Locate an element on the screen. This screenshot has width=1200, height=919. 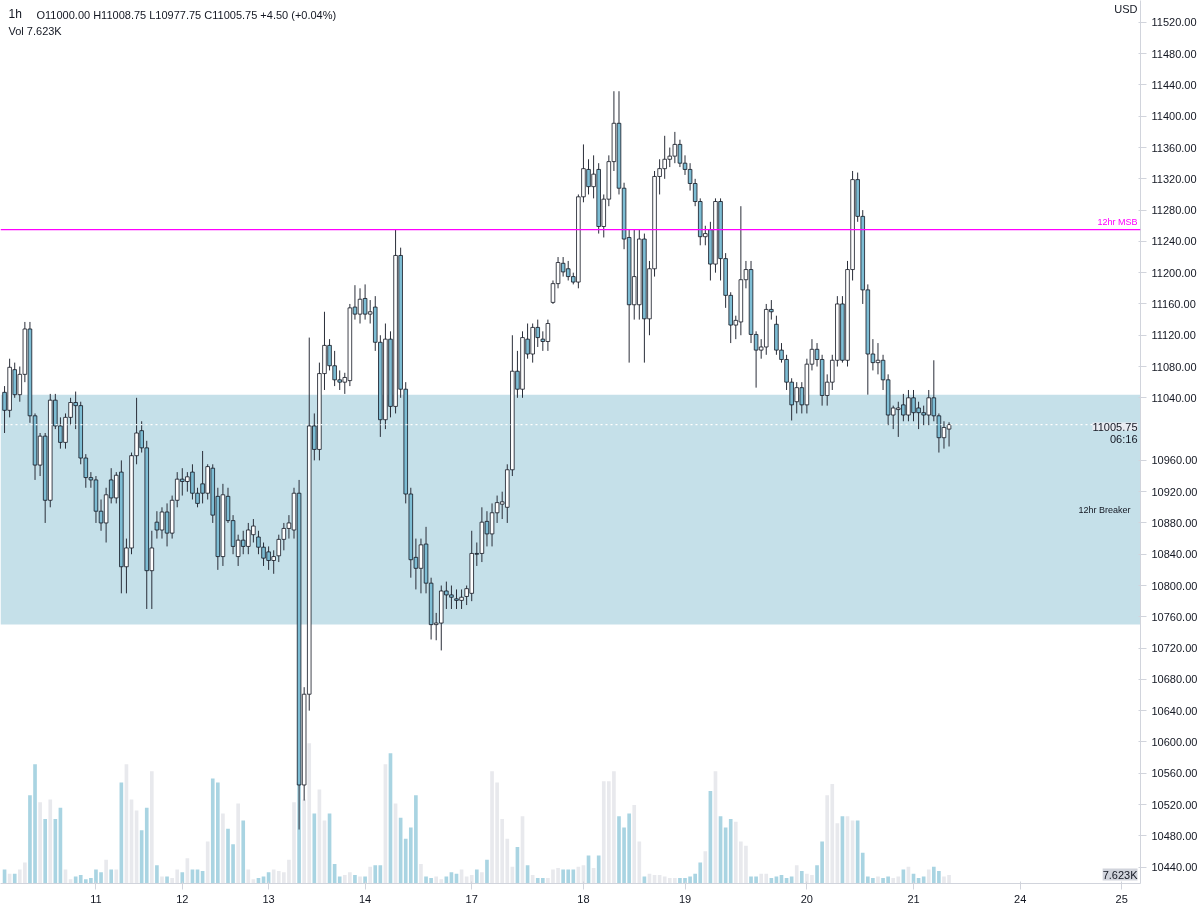
y-tick-label: 10560.00 is located at coordinates (1174, 773).